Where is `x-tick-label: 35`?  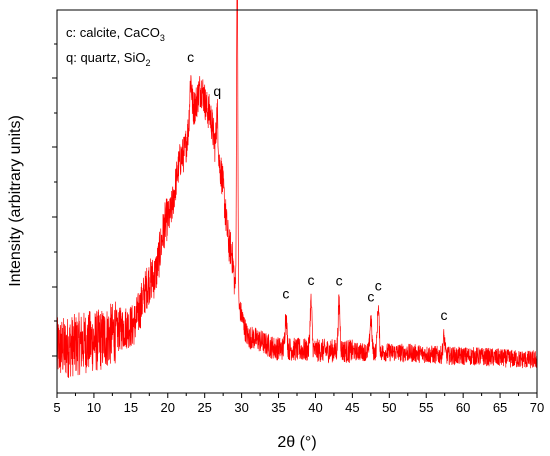 x-tick-label: 35 is located at coordinates (278, 407).